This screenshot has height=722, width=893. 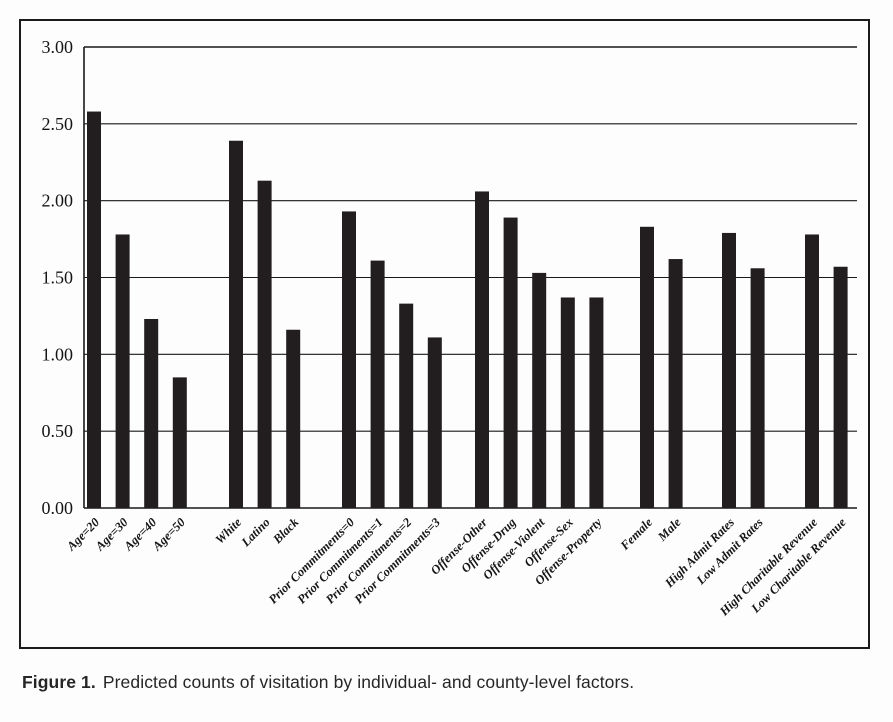 I want to click on bar-low-admit-rates, so click(x=757, y=388).